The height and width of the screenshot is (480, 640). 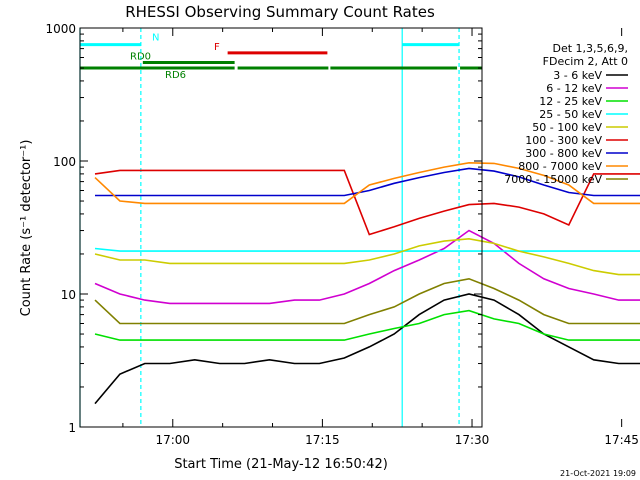 What do you see at coordinates (175, 75) in the screenshot?
I see `status-label-rd6: RD6` at bounding box center [175, 75].